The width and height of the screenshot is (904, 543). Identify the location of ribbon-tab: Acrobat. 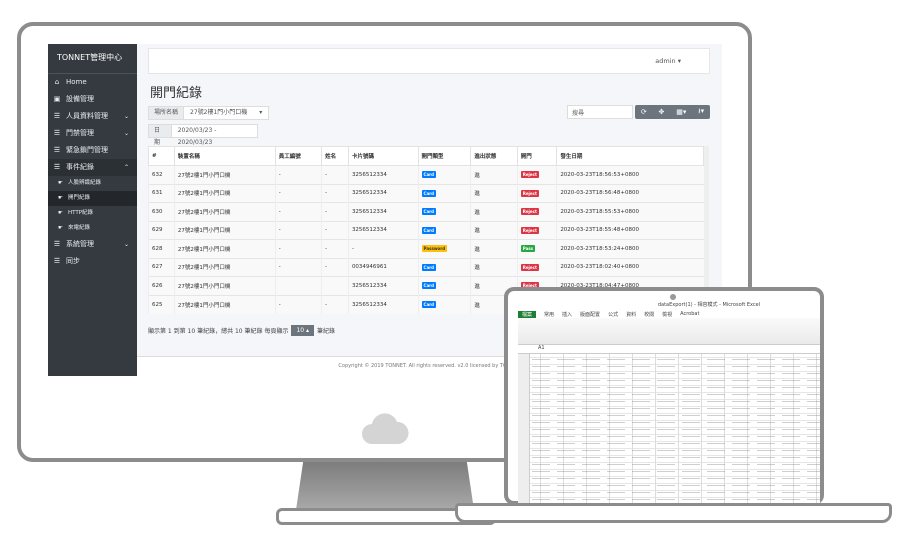
(690, 314).